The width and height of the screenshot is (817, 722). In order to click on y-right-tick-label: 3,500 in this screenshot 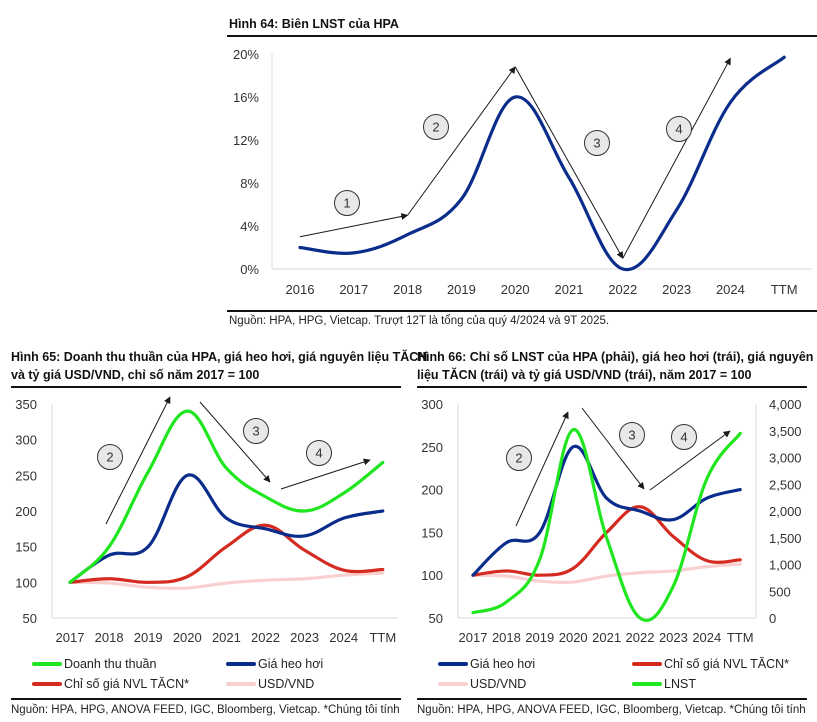, I will do `click(785, 431)`.